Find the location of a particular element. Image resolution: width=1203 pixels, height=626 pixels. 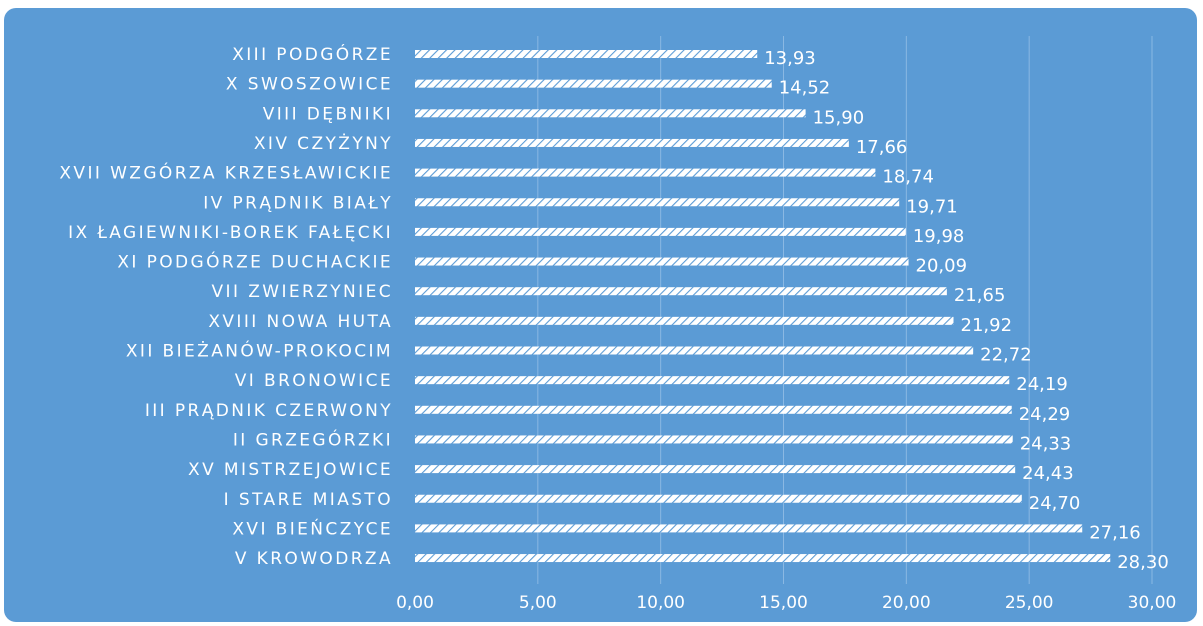

value-label: 28,30 is located at coordinates (1143, 562).